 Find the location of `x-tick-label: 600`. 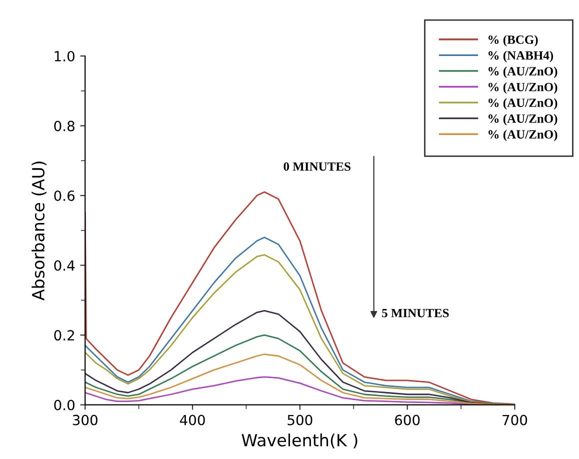

x-tick-label: 600 is located at coordinates (407, 420).